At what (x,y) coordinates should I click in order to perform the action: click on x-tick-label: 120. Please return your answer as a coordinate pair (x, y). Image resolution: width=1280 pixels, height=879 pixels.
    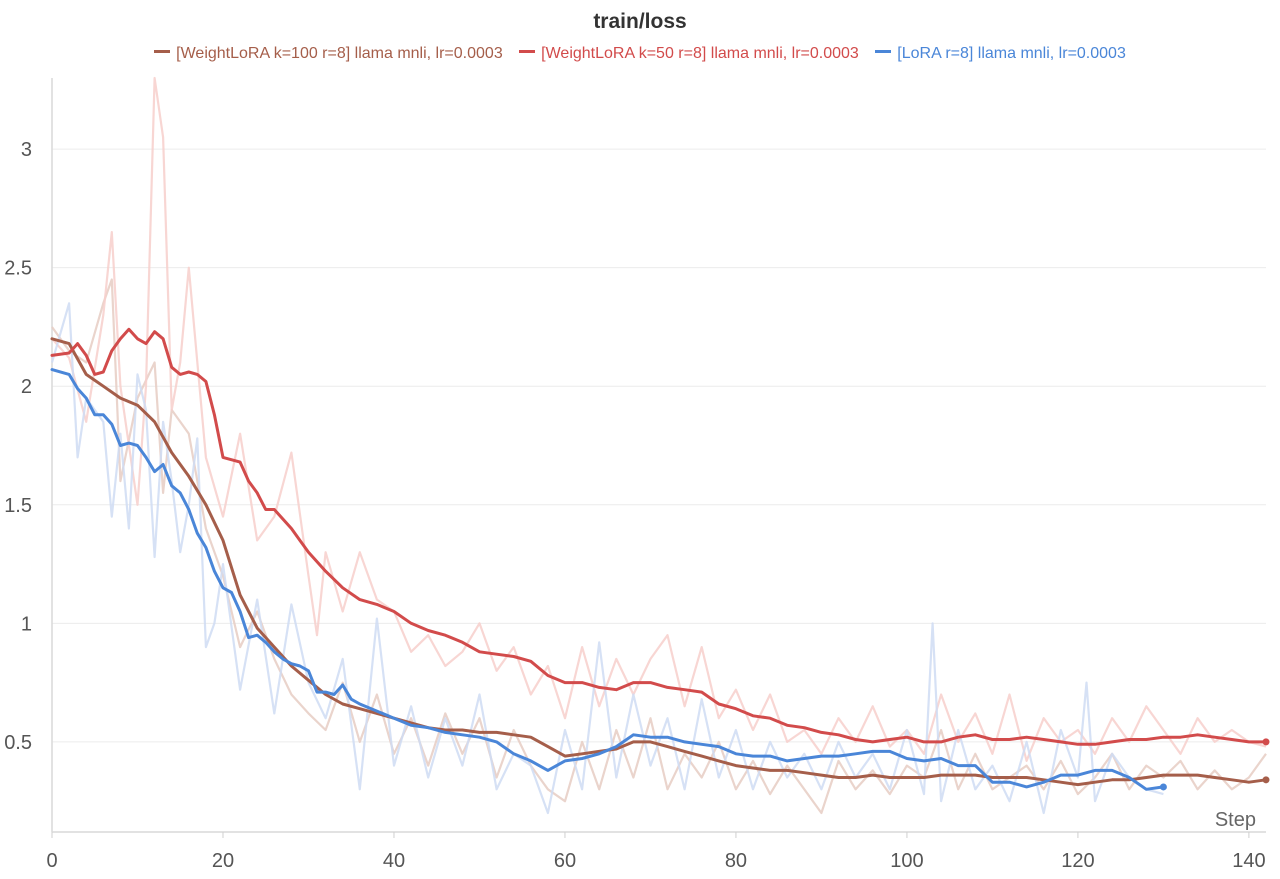
    Looking at the image, I should click on (1077, 861).